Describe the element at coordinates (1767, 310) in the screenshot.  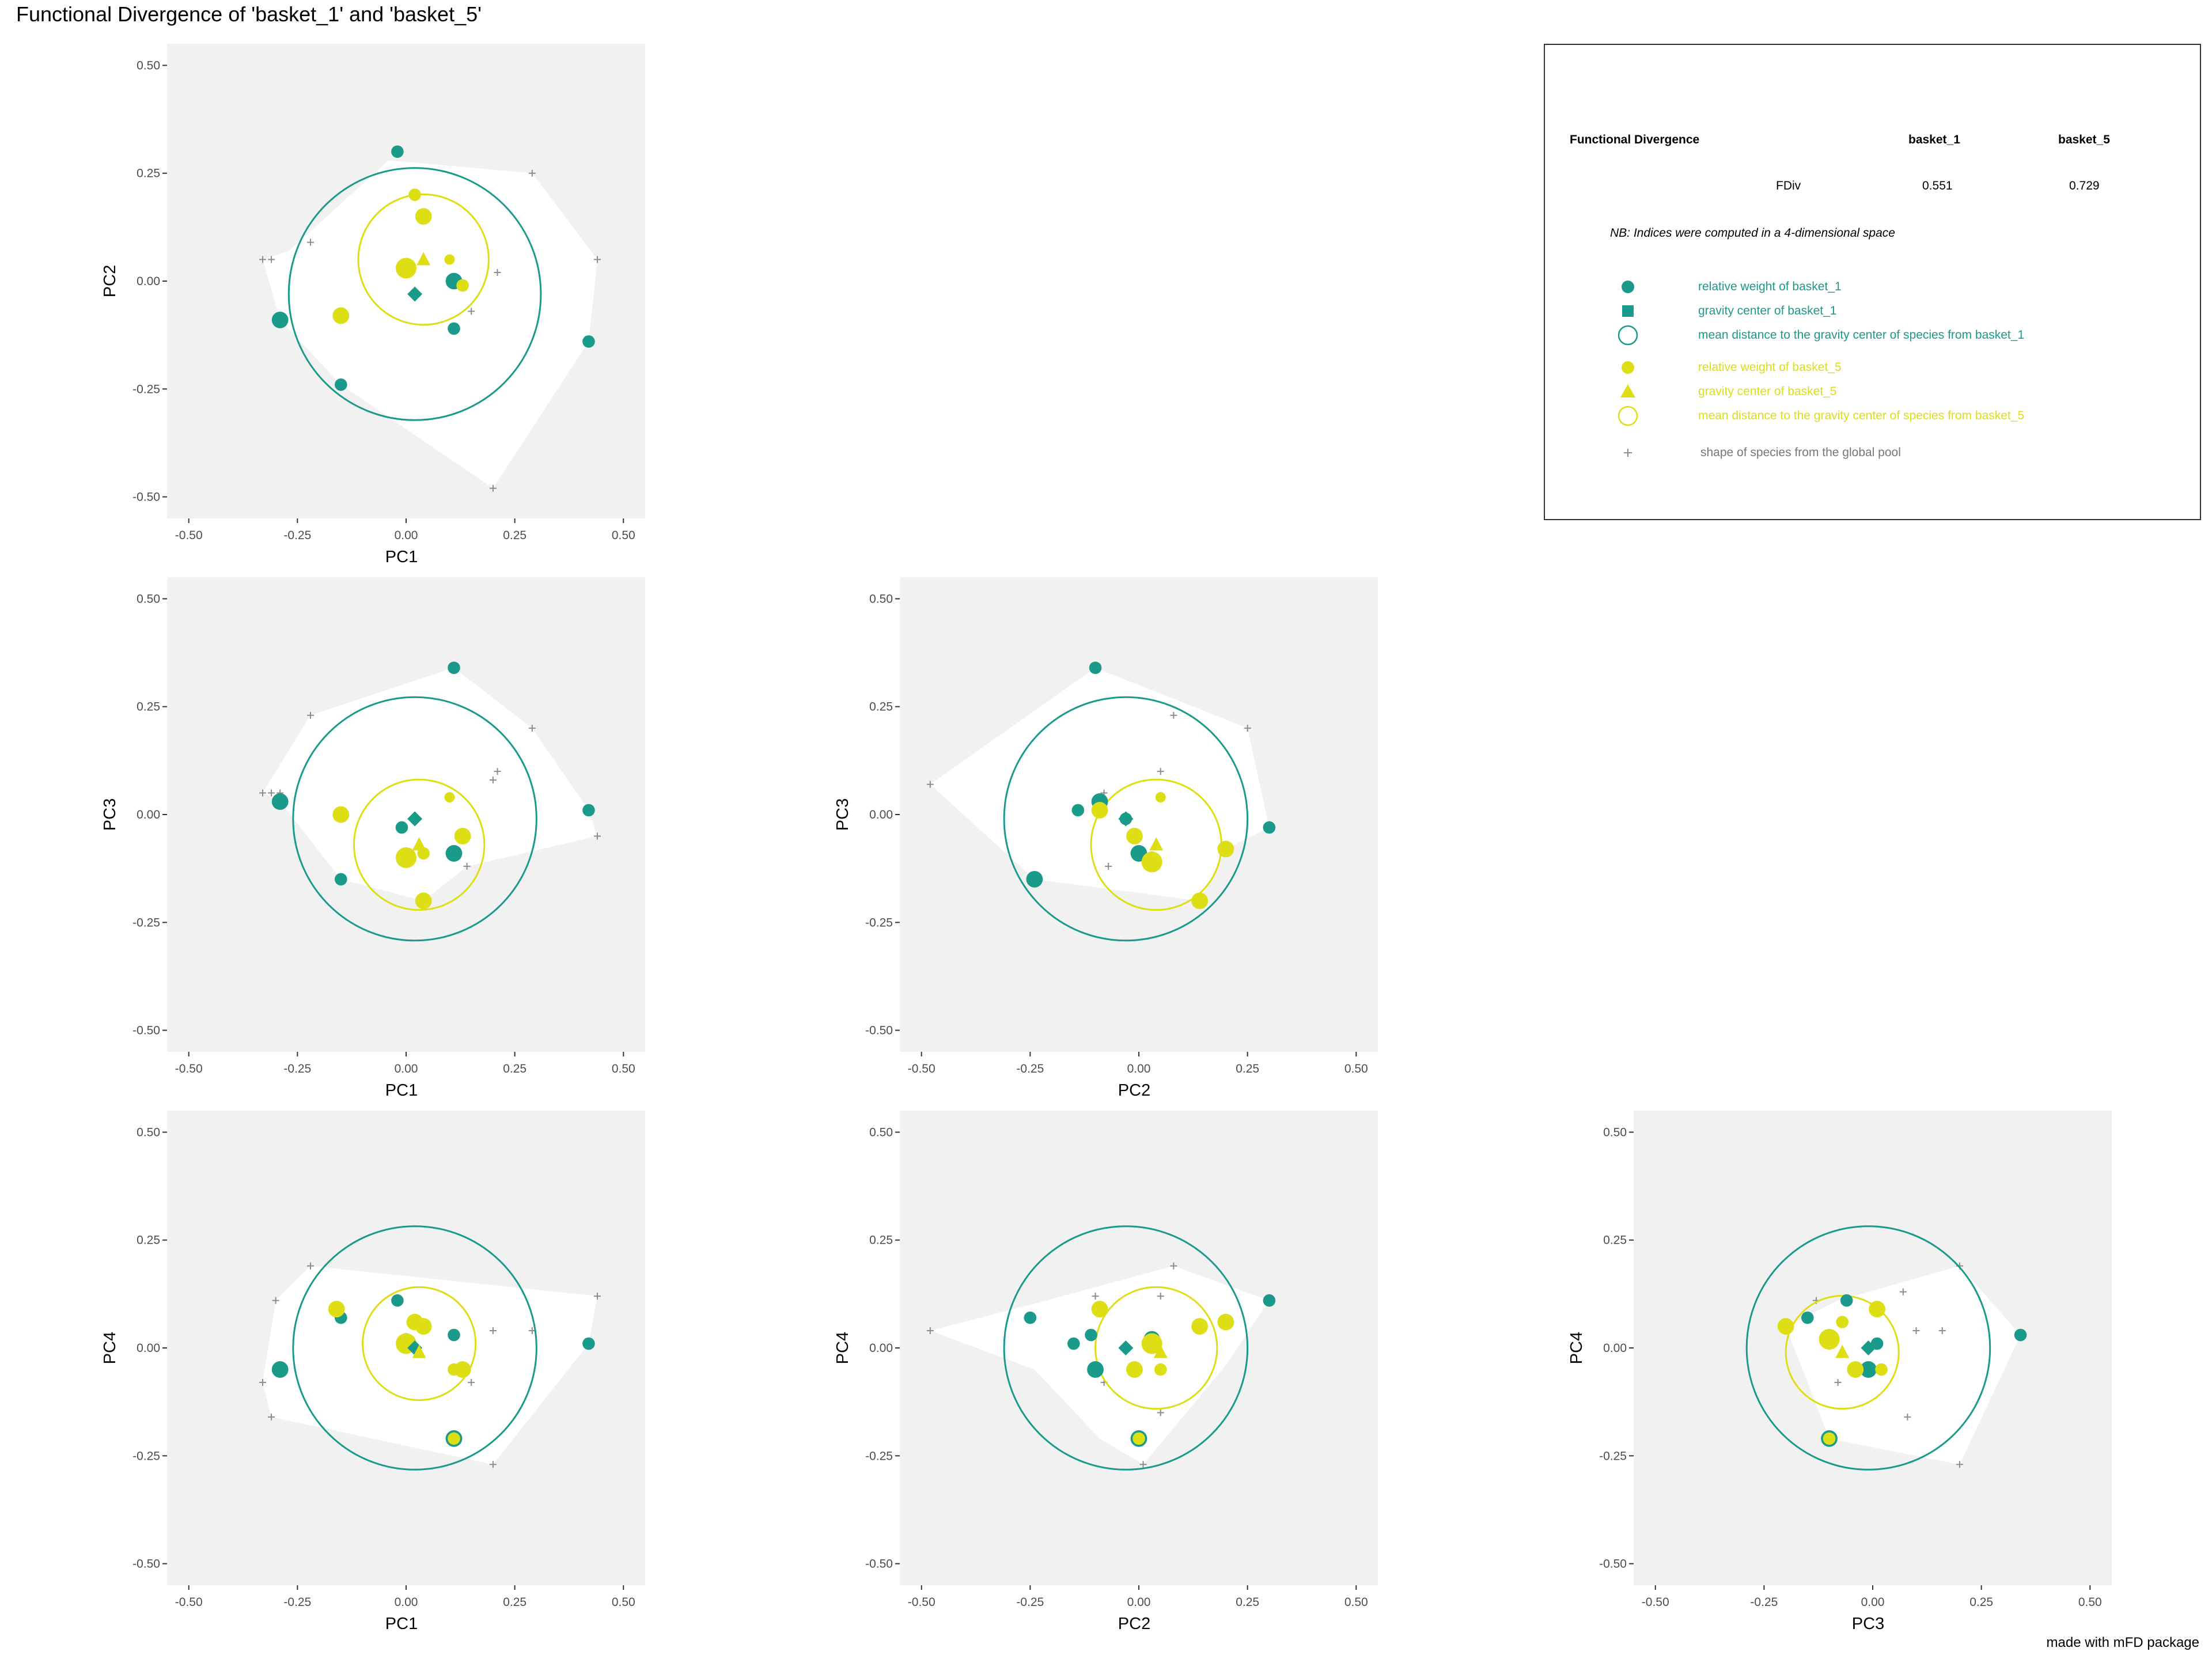
I see `legend-item-gravity-basket1: gravity center of basket_1` at that location.